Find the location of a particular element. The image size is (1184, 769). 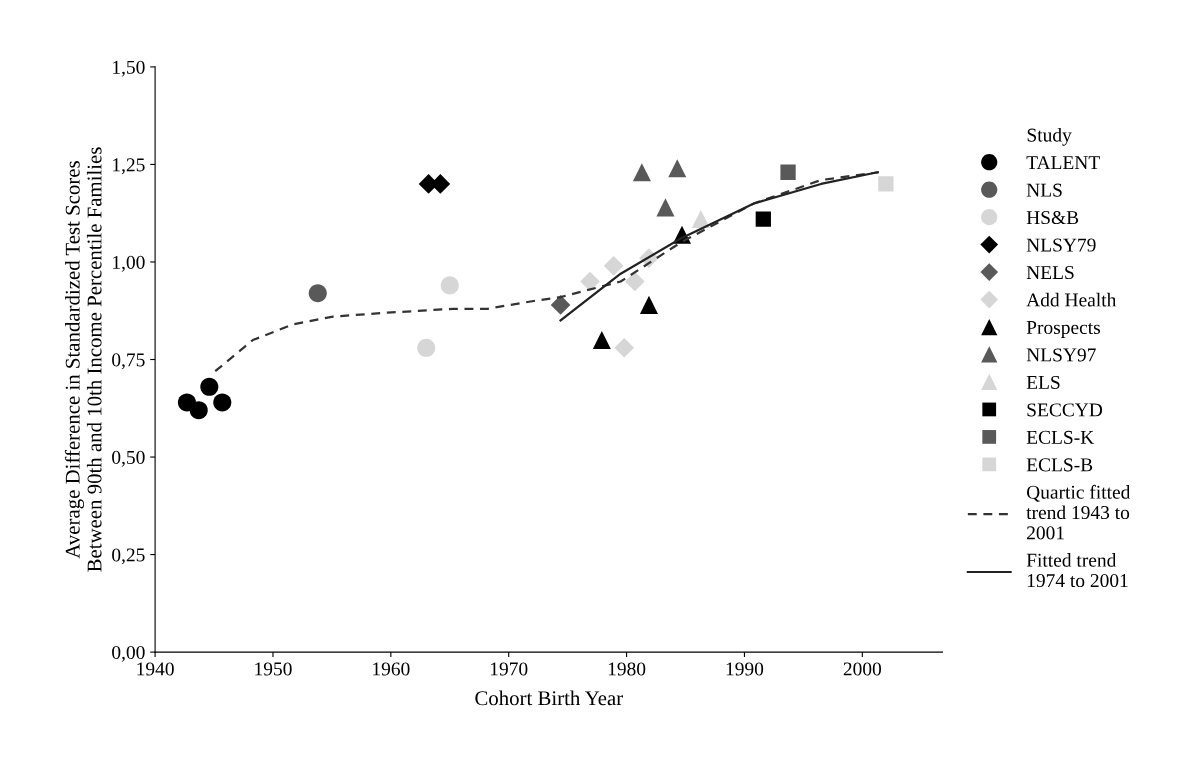

y-tick-label: 1,25 is located at coordinates (129, 166).